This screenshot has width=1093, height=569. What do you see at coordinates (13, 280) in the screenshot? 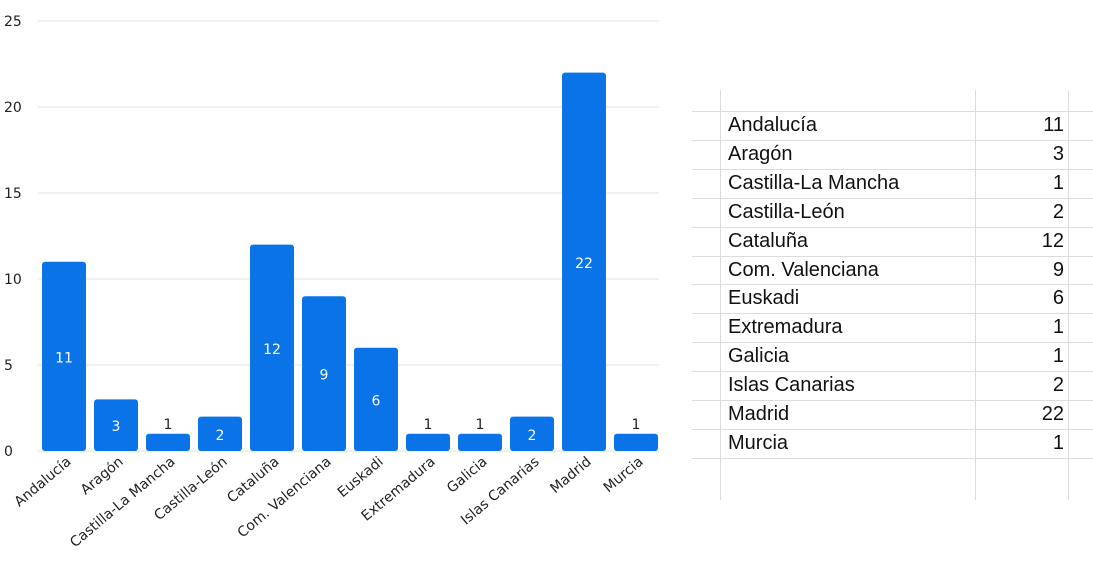
I see `y-tick-label: 10` at bounding box center [13, 280].